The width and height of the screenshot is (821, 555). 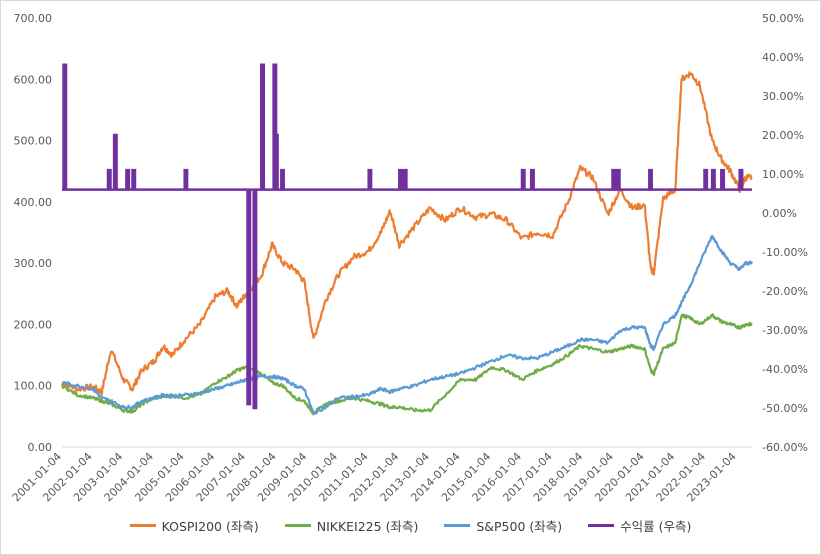 What do you see at coordinates (783, 96) in the screenshot?
I see `right-tick-label: 30.00%` at bounding box center [783, 96].